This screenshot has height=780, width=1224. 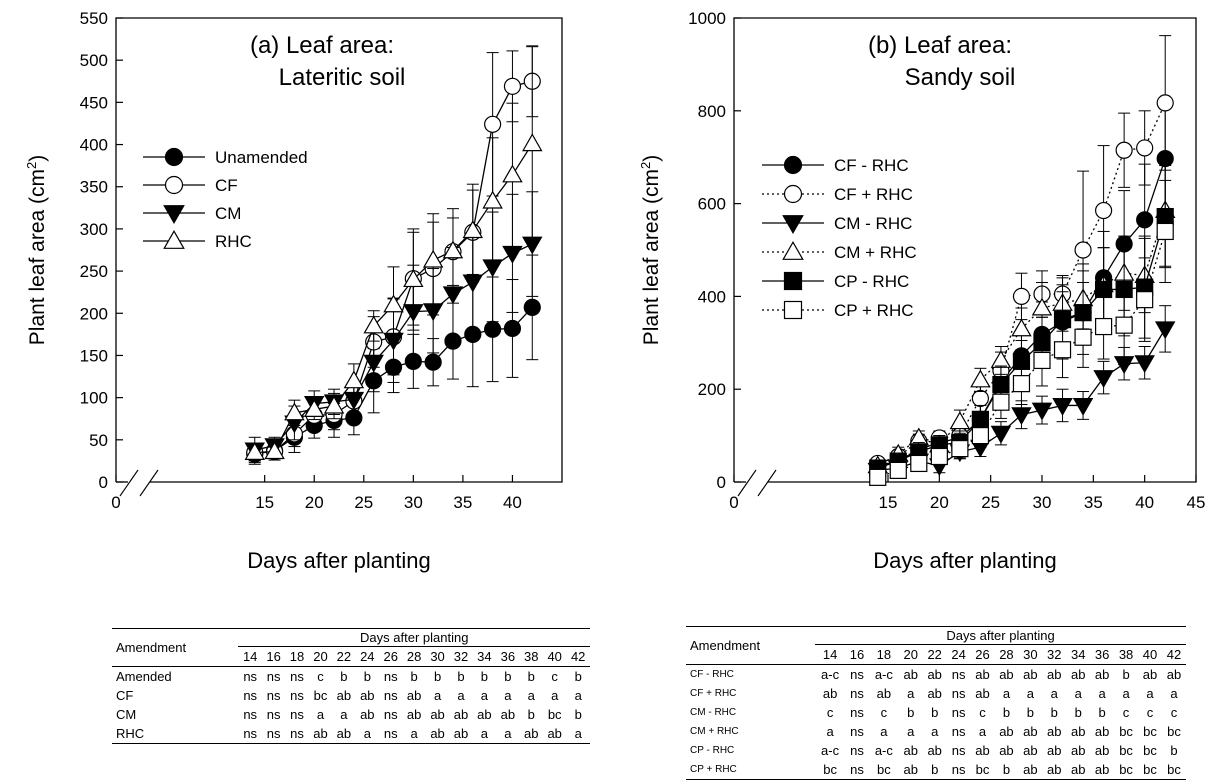 What do you see at coordinates (363, 502) in the screenshot?
I see `chart-a-x-tick-label: 25` at bounding box center [363, 502].